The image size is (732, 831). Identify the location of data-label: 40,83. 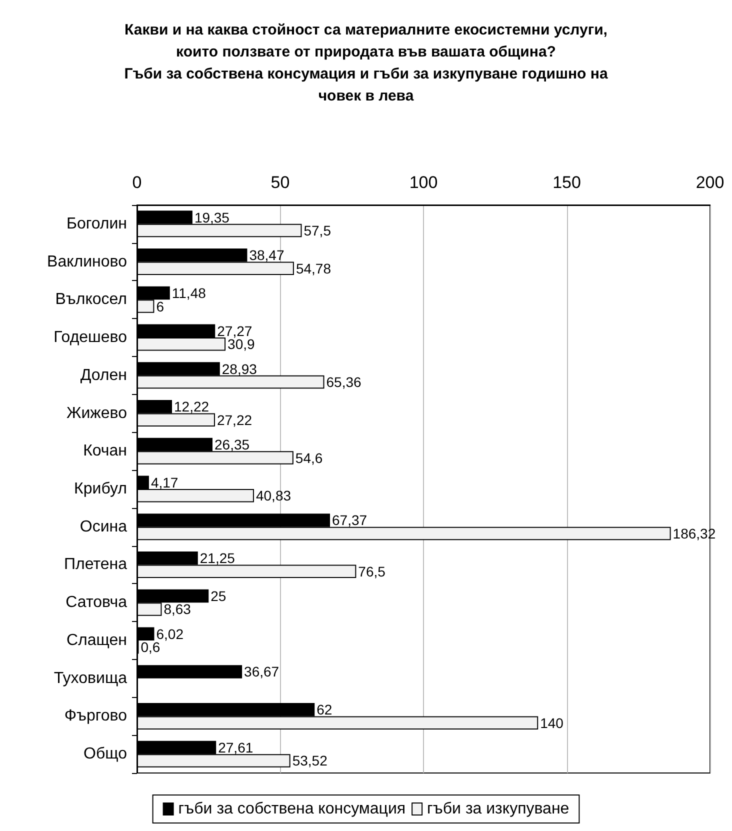
(274, 496).